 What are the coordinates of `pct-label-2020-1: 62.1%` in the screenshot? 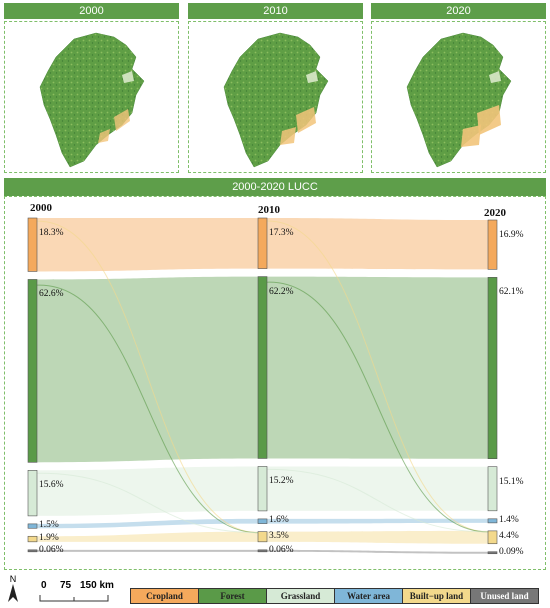 It's located at (511, 292).